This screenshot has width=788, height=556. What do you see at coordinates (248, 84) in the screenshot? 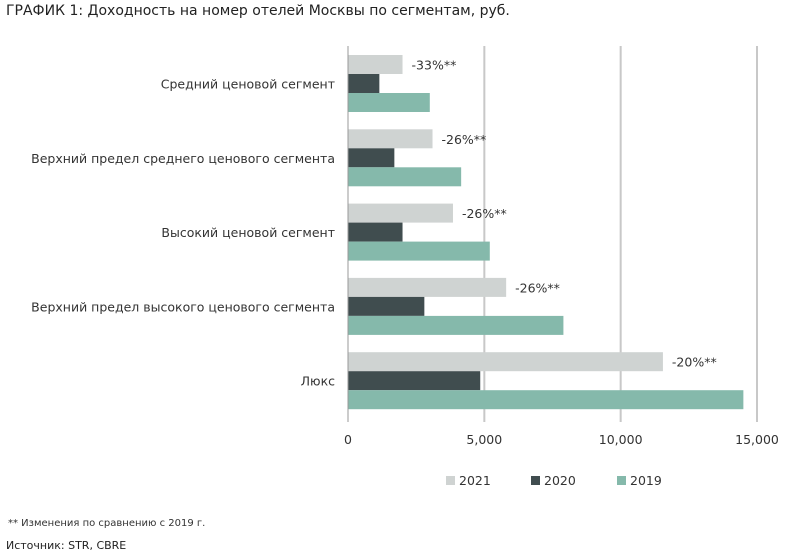
I see `category-label: Средний ценовой сегмент` at bounding box center [248, 84].